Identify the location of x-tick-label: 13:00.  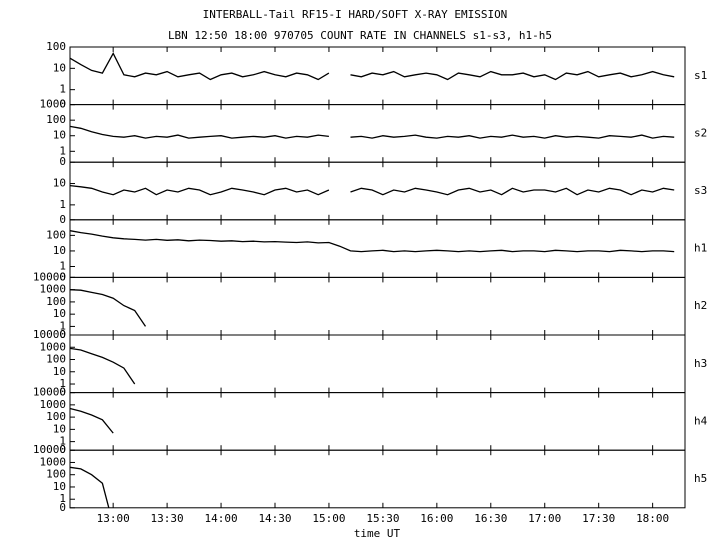
(113, 518).